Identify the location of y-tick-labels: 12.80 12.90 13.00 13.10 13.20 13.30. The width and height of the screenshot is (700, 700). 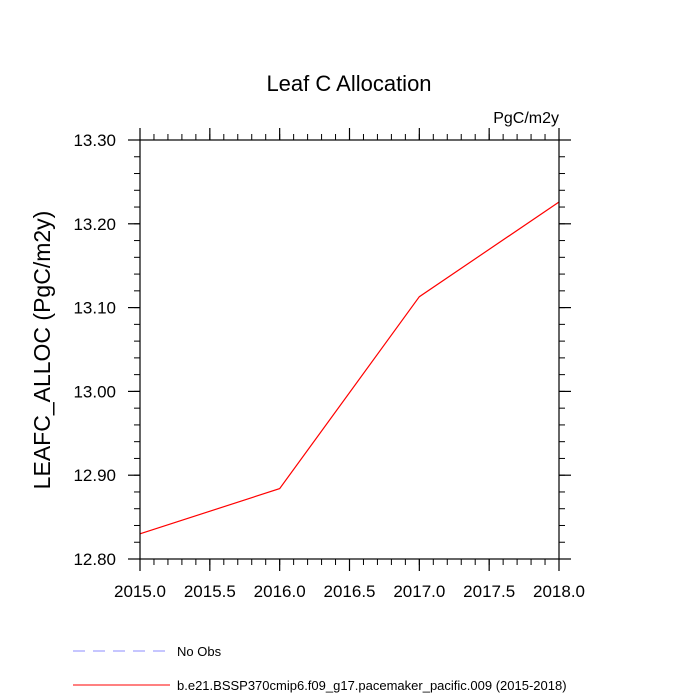
(94, 350).